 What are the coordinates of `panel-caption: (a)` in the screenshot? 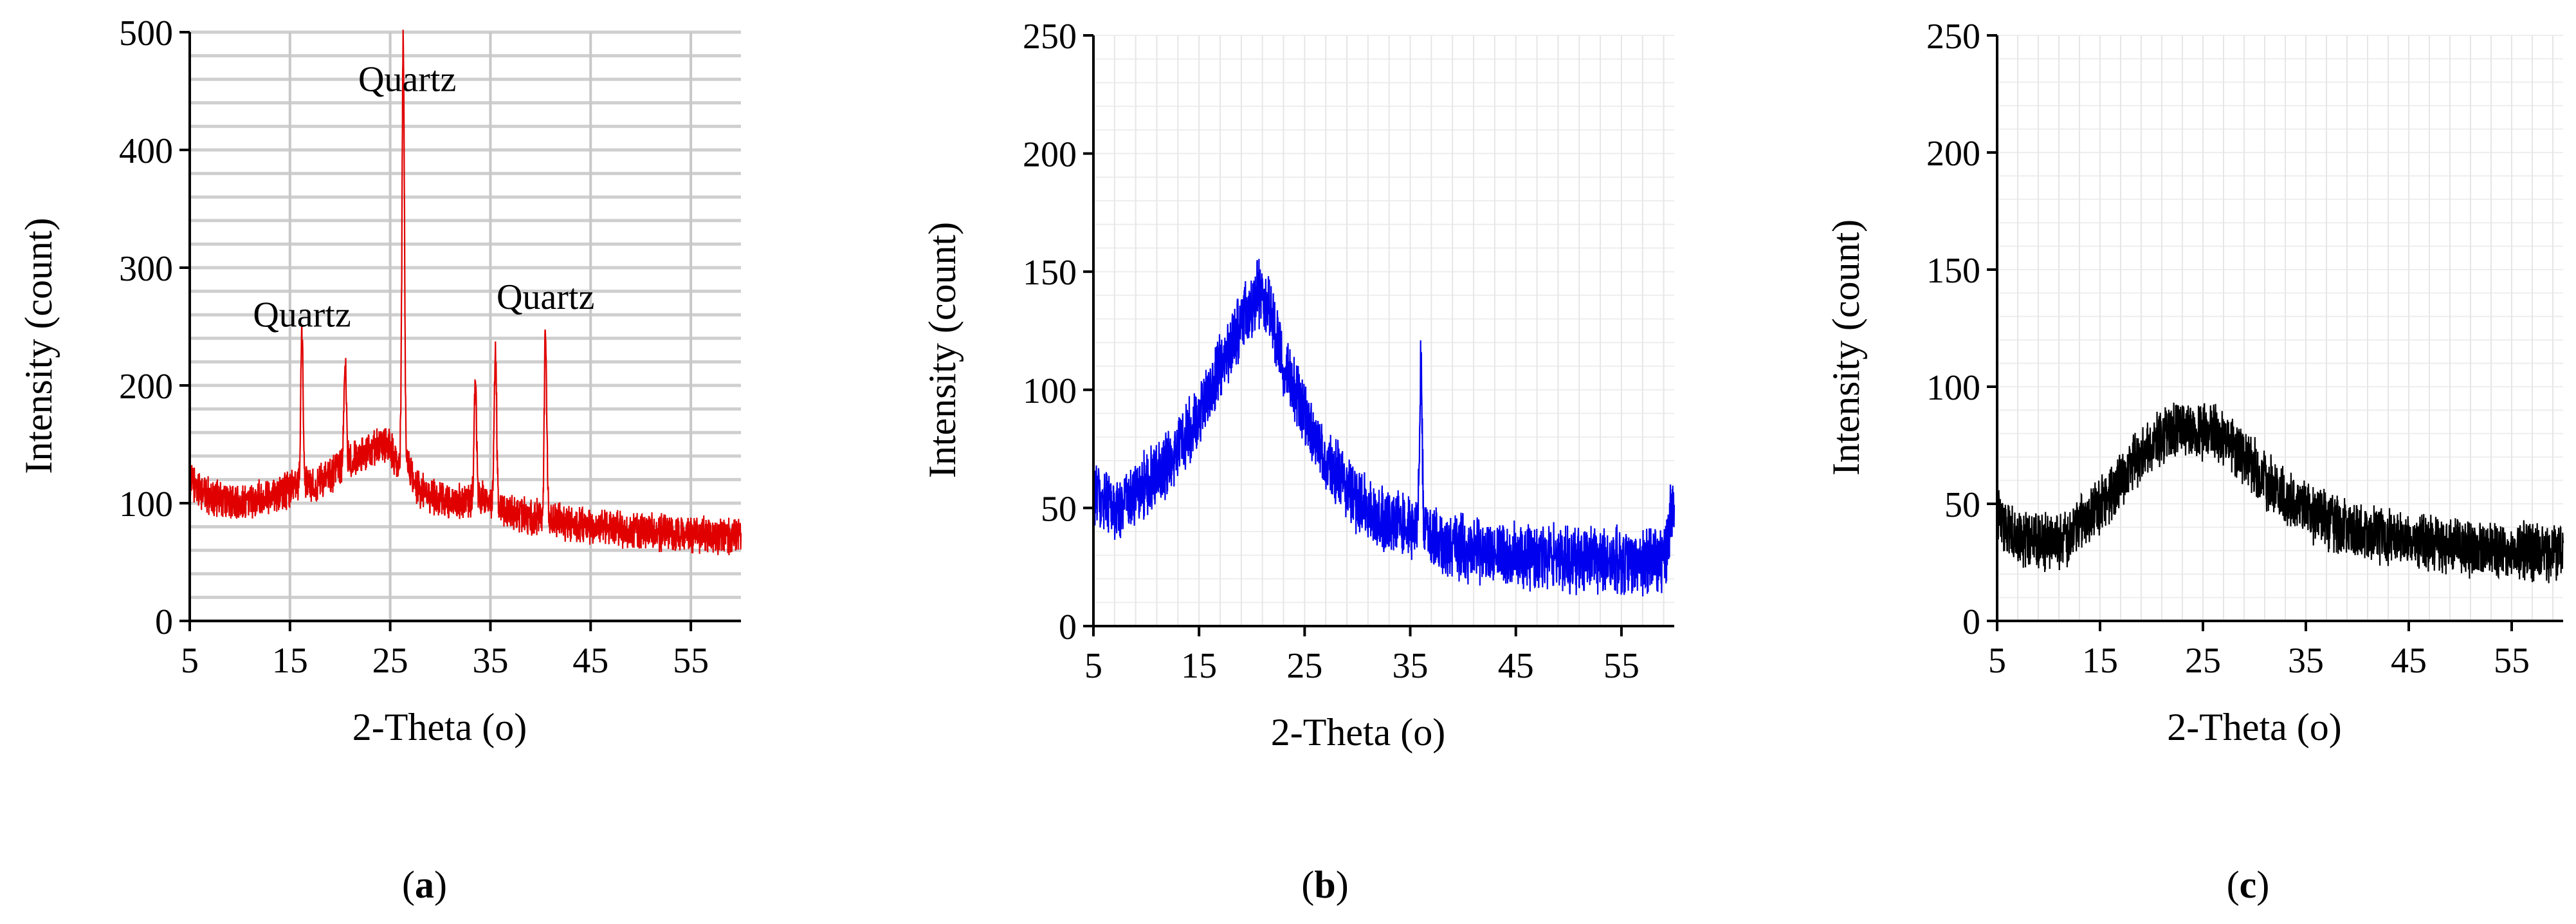 It's located at (424, 885).